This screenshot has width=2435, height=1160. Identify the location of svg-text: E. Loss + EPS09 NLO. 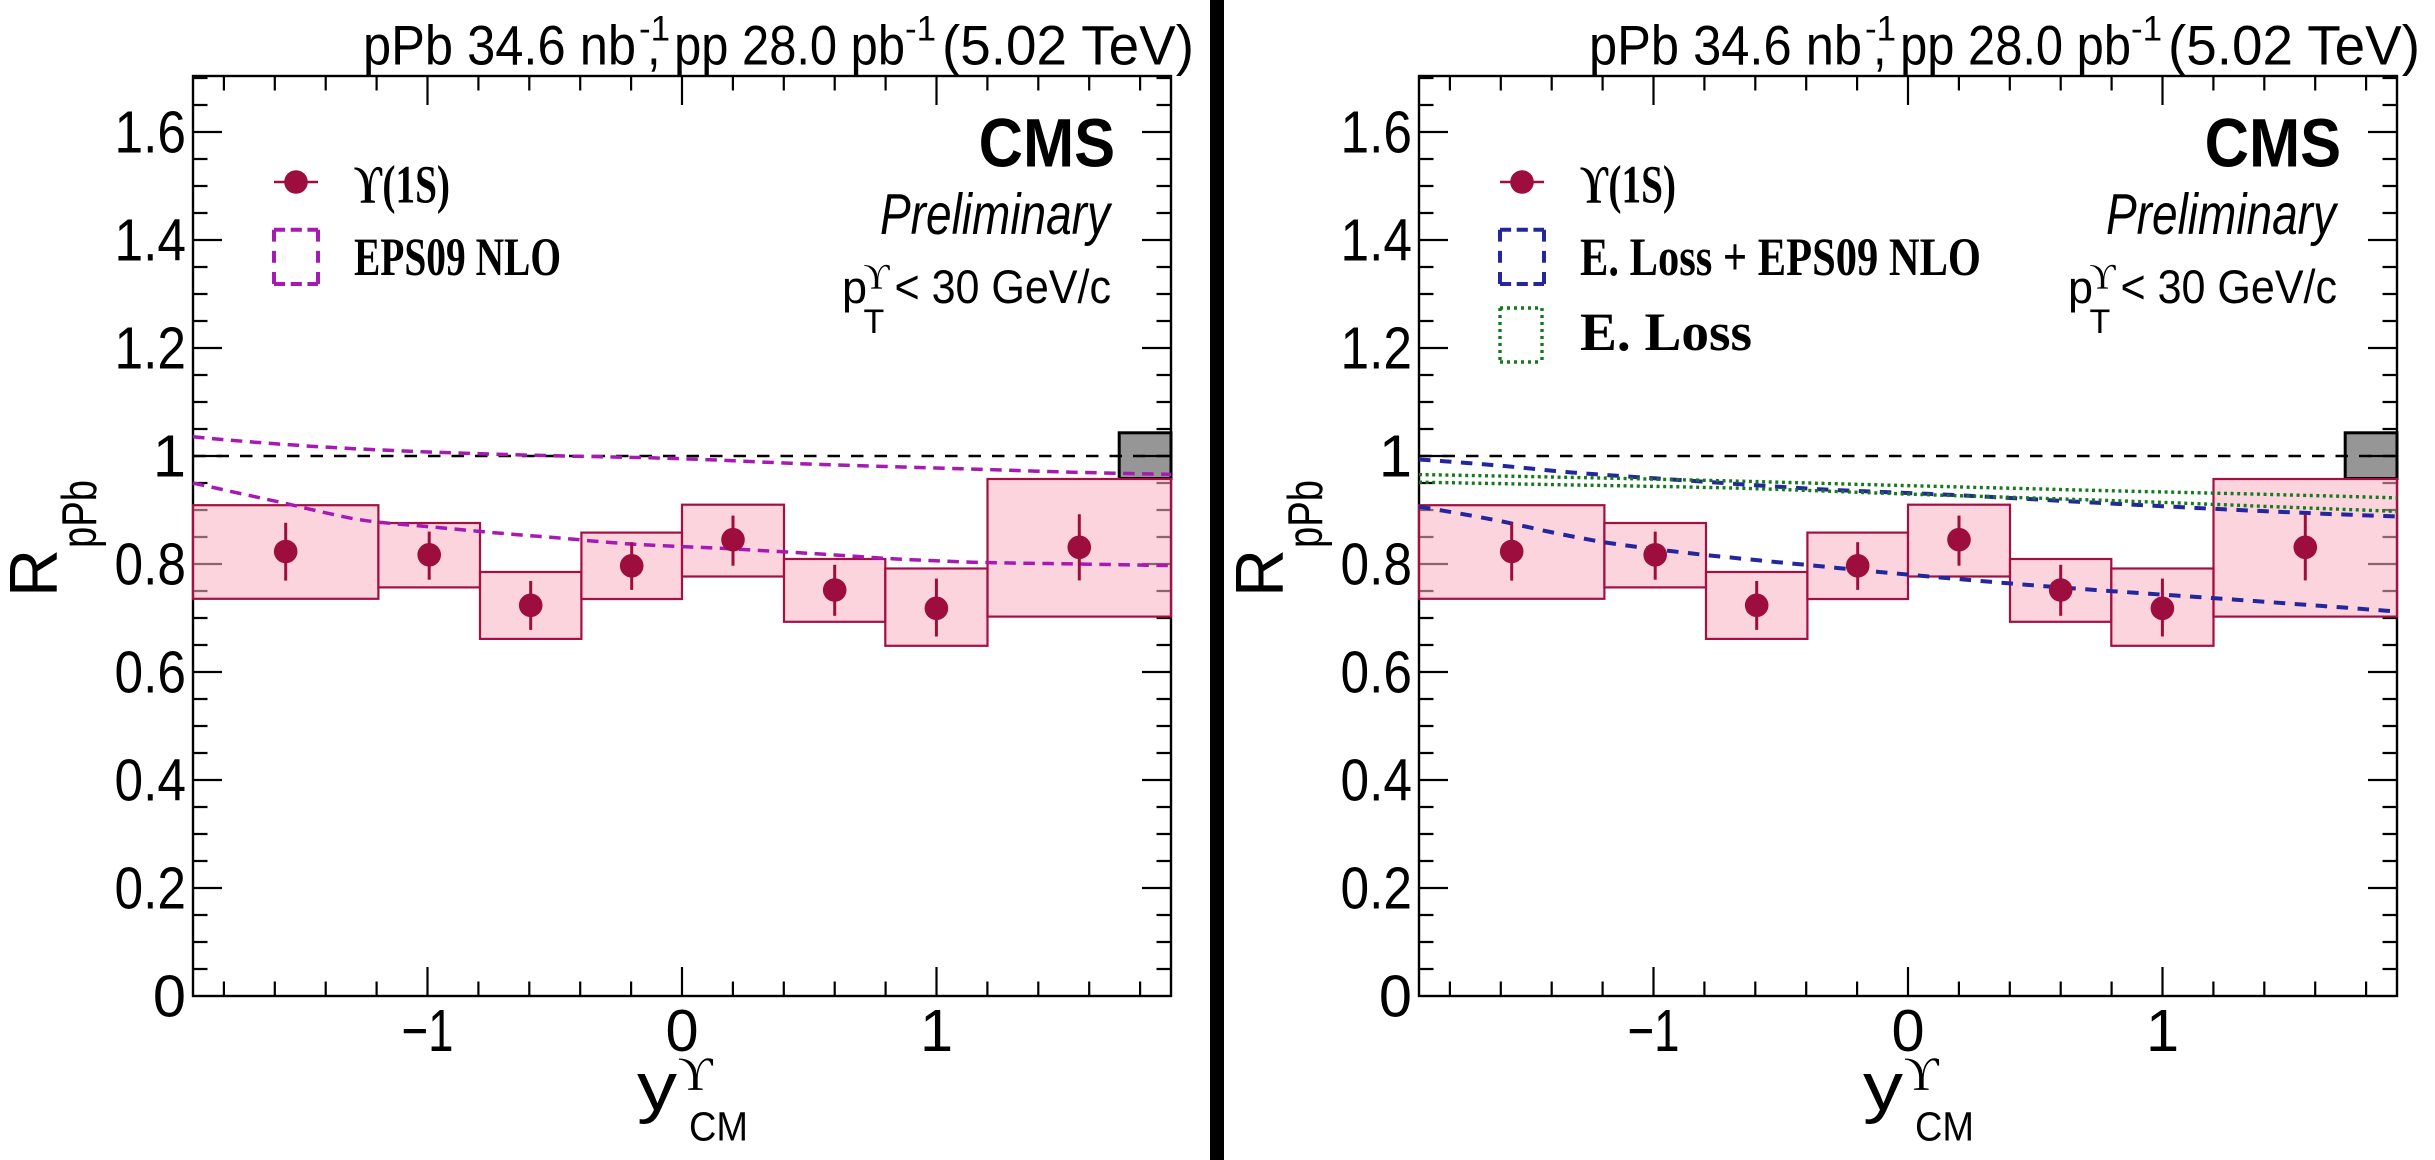
(1780, 257).